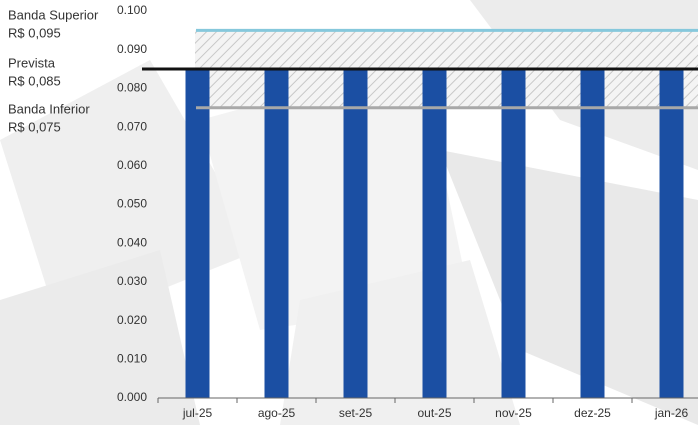 The image size is (698, 425). What do you see at coordinates (34, 126) in the screenshot?
I see `band-label: R$ 0,075` at bounding box center [34, 126].